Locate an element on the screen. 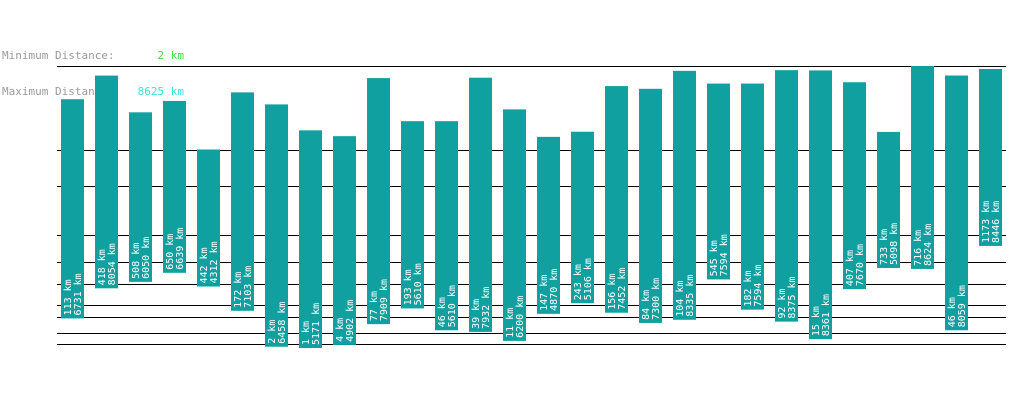 This screenshot has height=402, width=1019. max-label-11: 5610 km is located at coordinates (452, 306).